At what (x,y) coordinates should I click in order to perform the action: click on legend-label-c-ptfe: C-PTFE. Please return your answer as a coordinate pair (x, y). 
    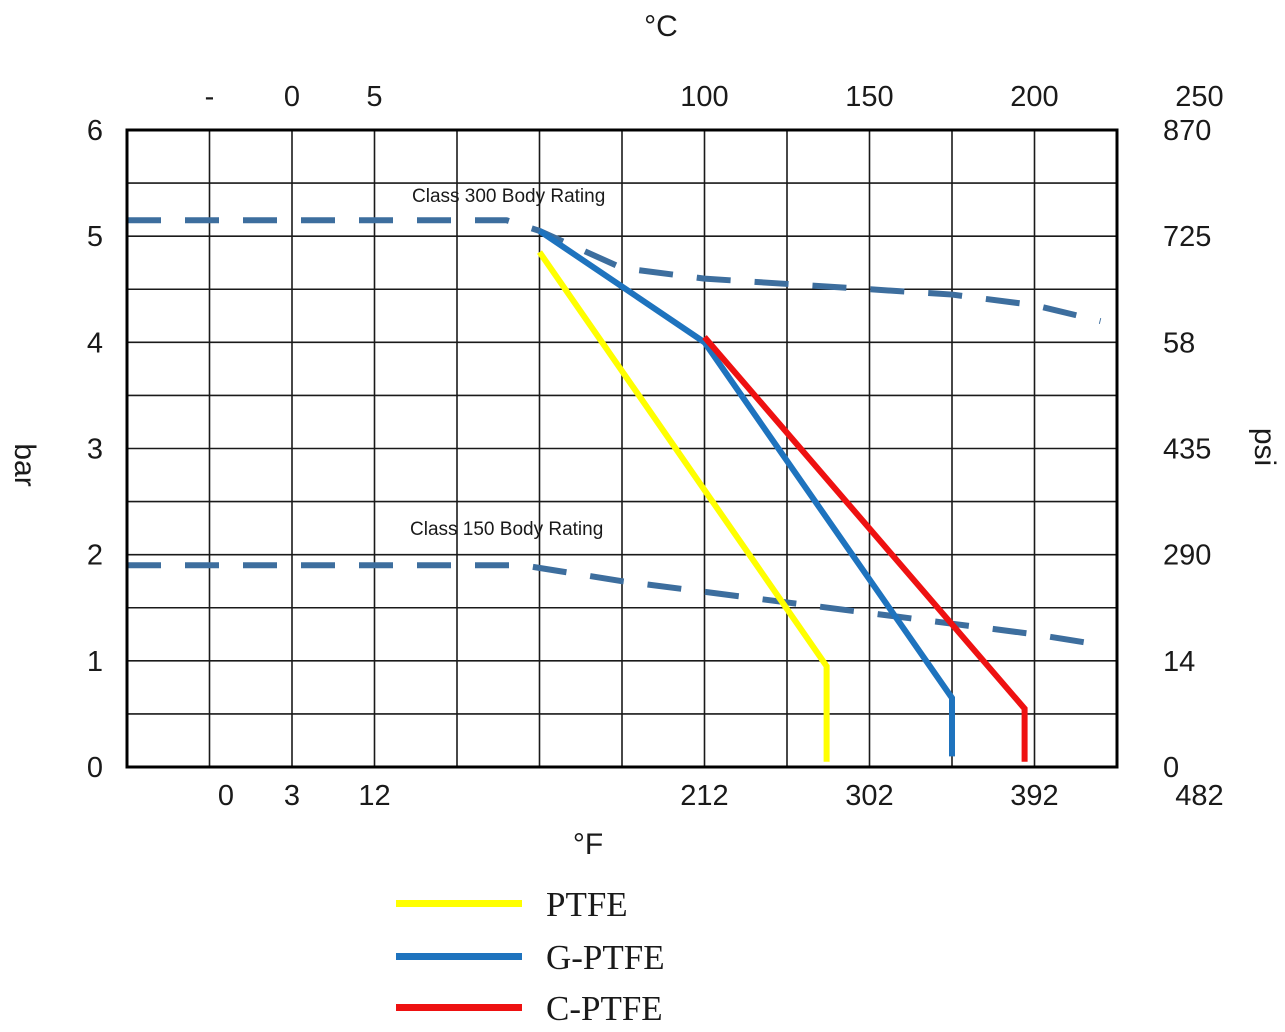
    Looking at the image, I should click on (604, 1008).